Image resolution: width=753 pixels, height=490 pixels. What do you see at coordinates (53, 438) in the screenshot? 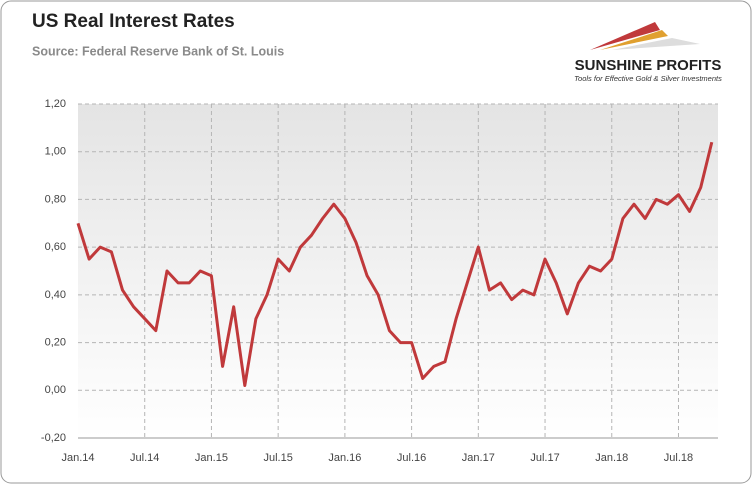
I see `y-tick-label: -0,20` at bounding box center [53, 438].